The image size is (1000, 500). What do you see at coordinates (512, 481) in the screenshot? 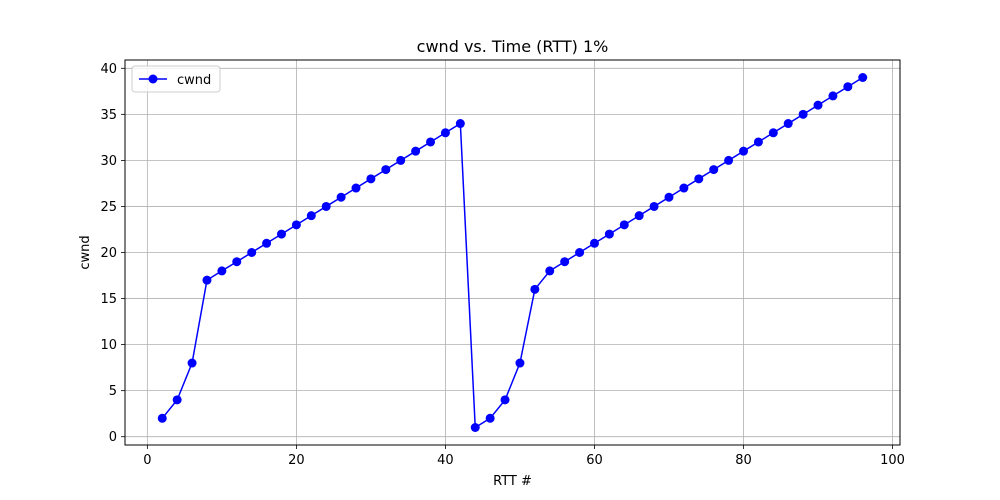
I see `x-axis-title: RTT #` at bounding box center [512, 481].